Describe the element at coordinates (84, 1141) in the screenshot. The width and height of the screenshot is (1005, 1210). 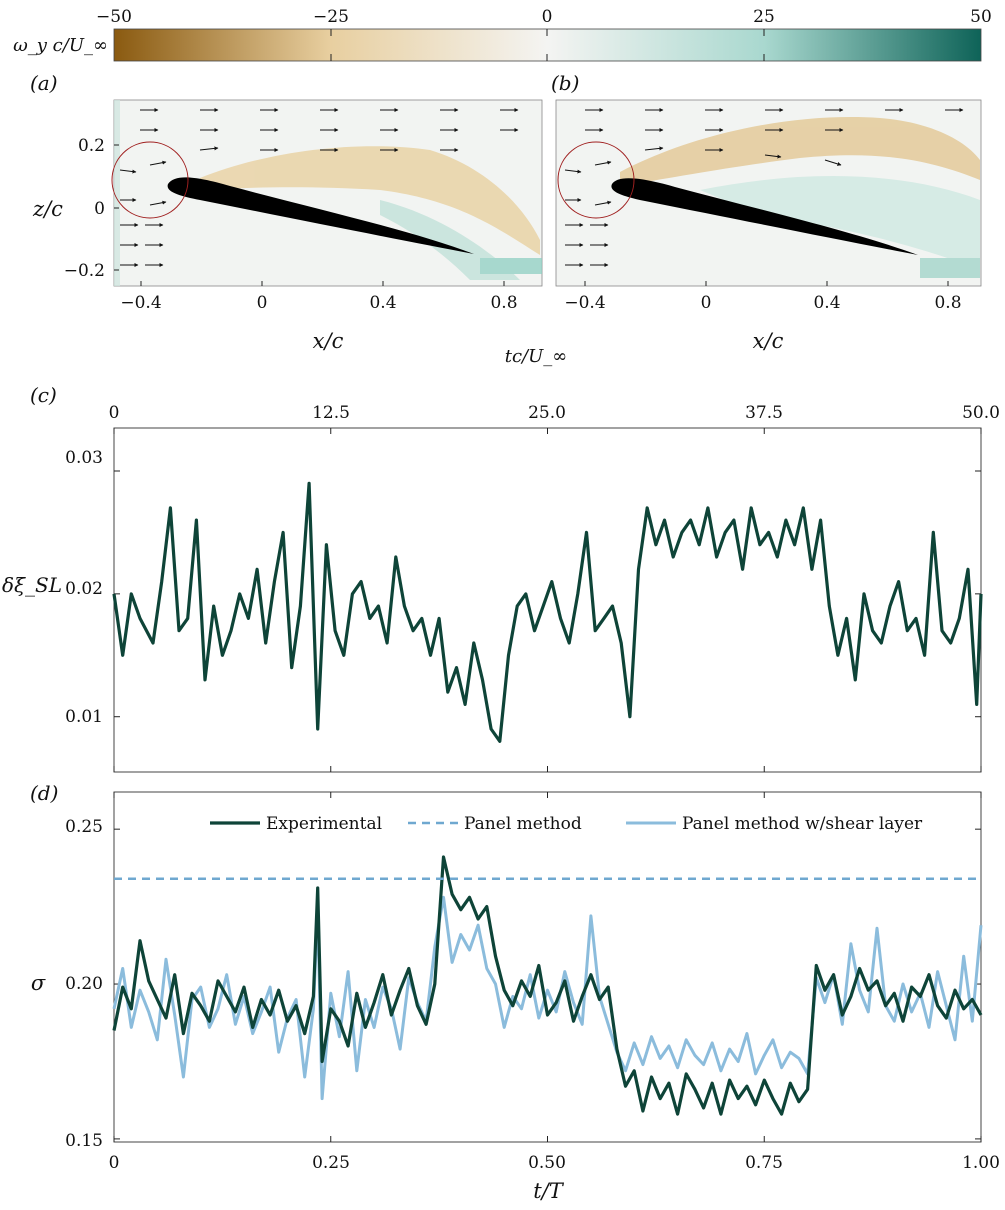
I see `panel-d-ytick: 0.15` at that location.